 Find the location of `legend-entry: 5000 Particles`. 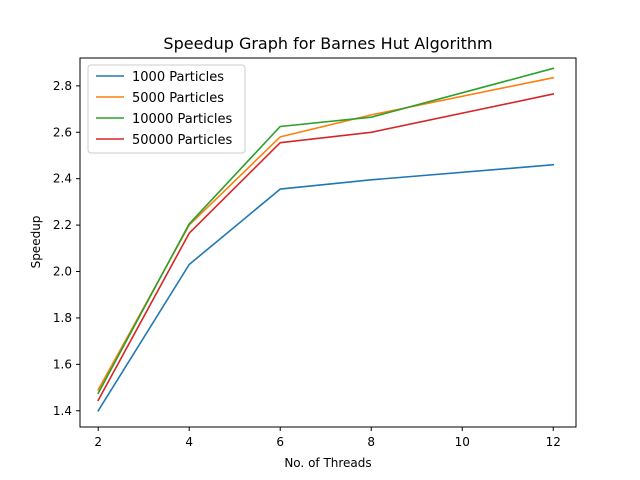

legend-entry: 5000 Particles is located at coordinates (178, 98).